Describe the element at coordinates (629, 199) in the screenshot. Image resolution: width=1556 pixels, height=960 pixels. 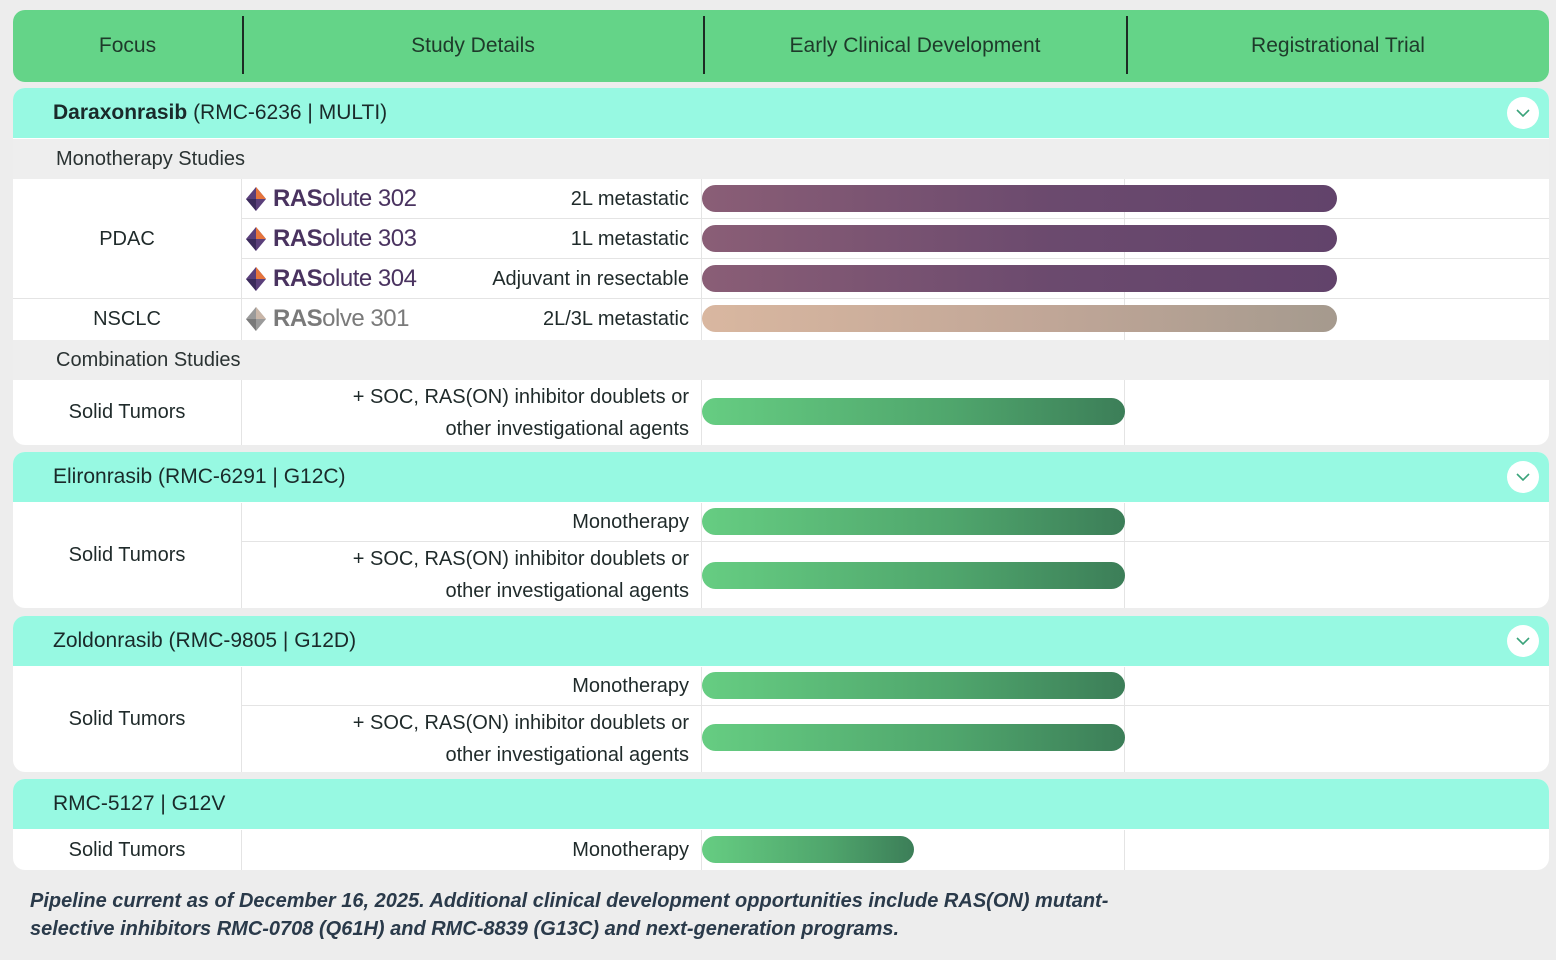
I see `trial-detail: 2L metastatic` at that location.